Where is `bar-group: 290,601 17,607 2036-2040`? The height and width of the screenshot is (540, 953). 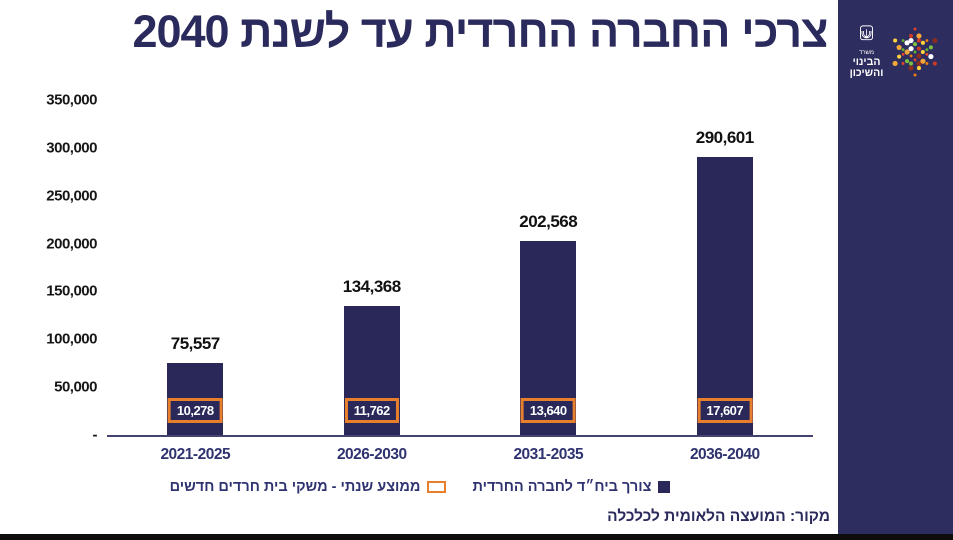 bar-group: 290,601 17,607 2036-2040 is located at coordinates (725, 281).